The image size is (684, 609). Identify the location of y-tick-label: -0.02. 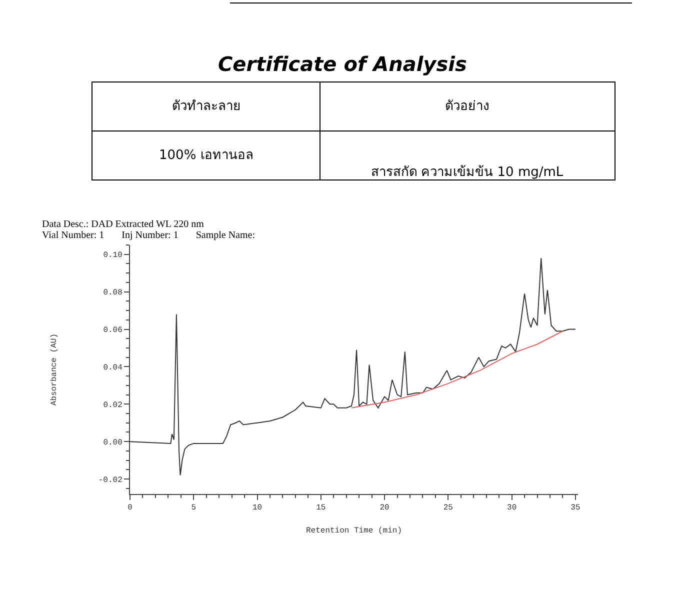
(110, 480).